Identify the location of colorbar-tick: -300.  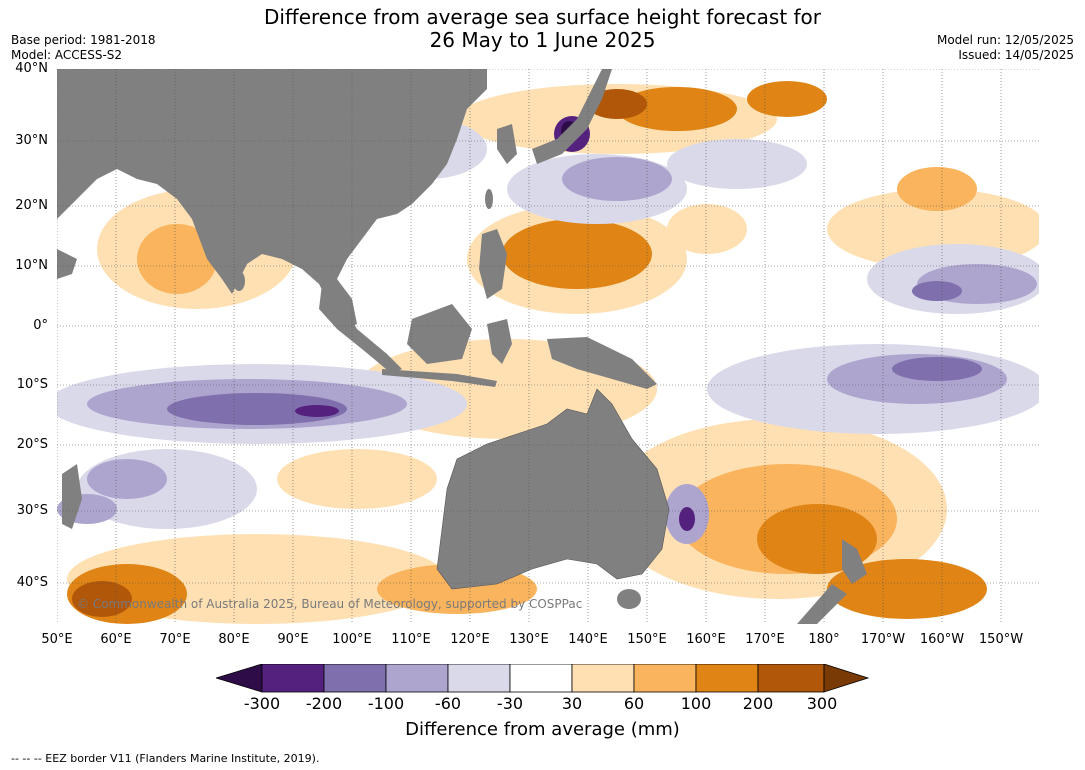
(262, 703).